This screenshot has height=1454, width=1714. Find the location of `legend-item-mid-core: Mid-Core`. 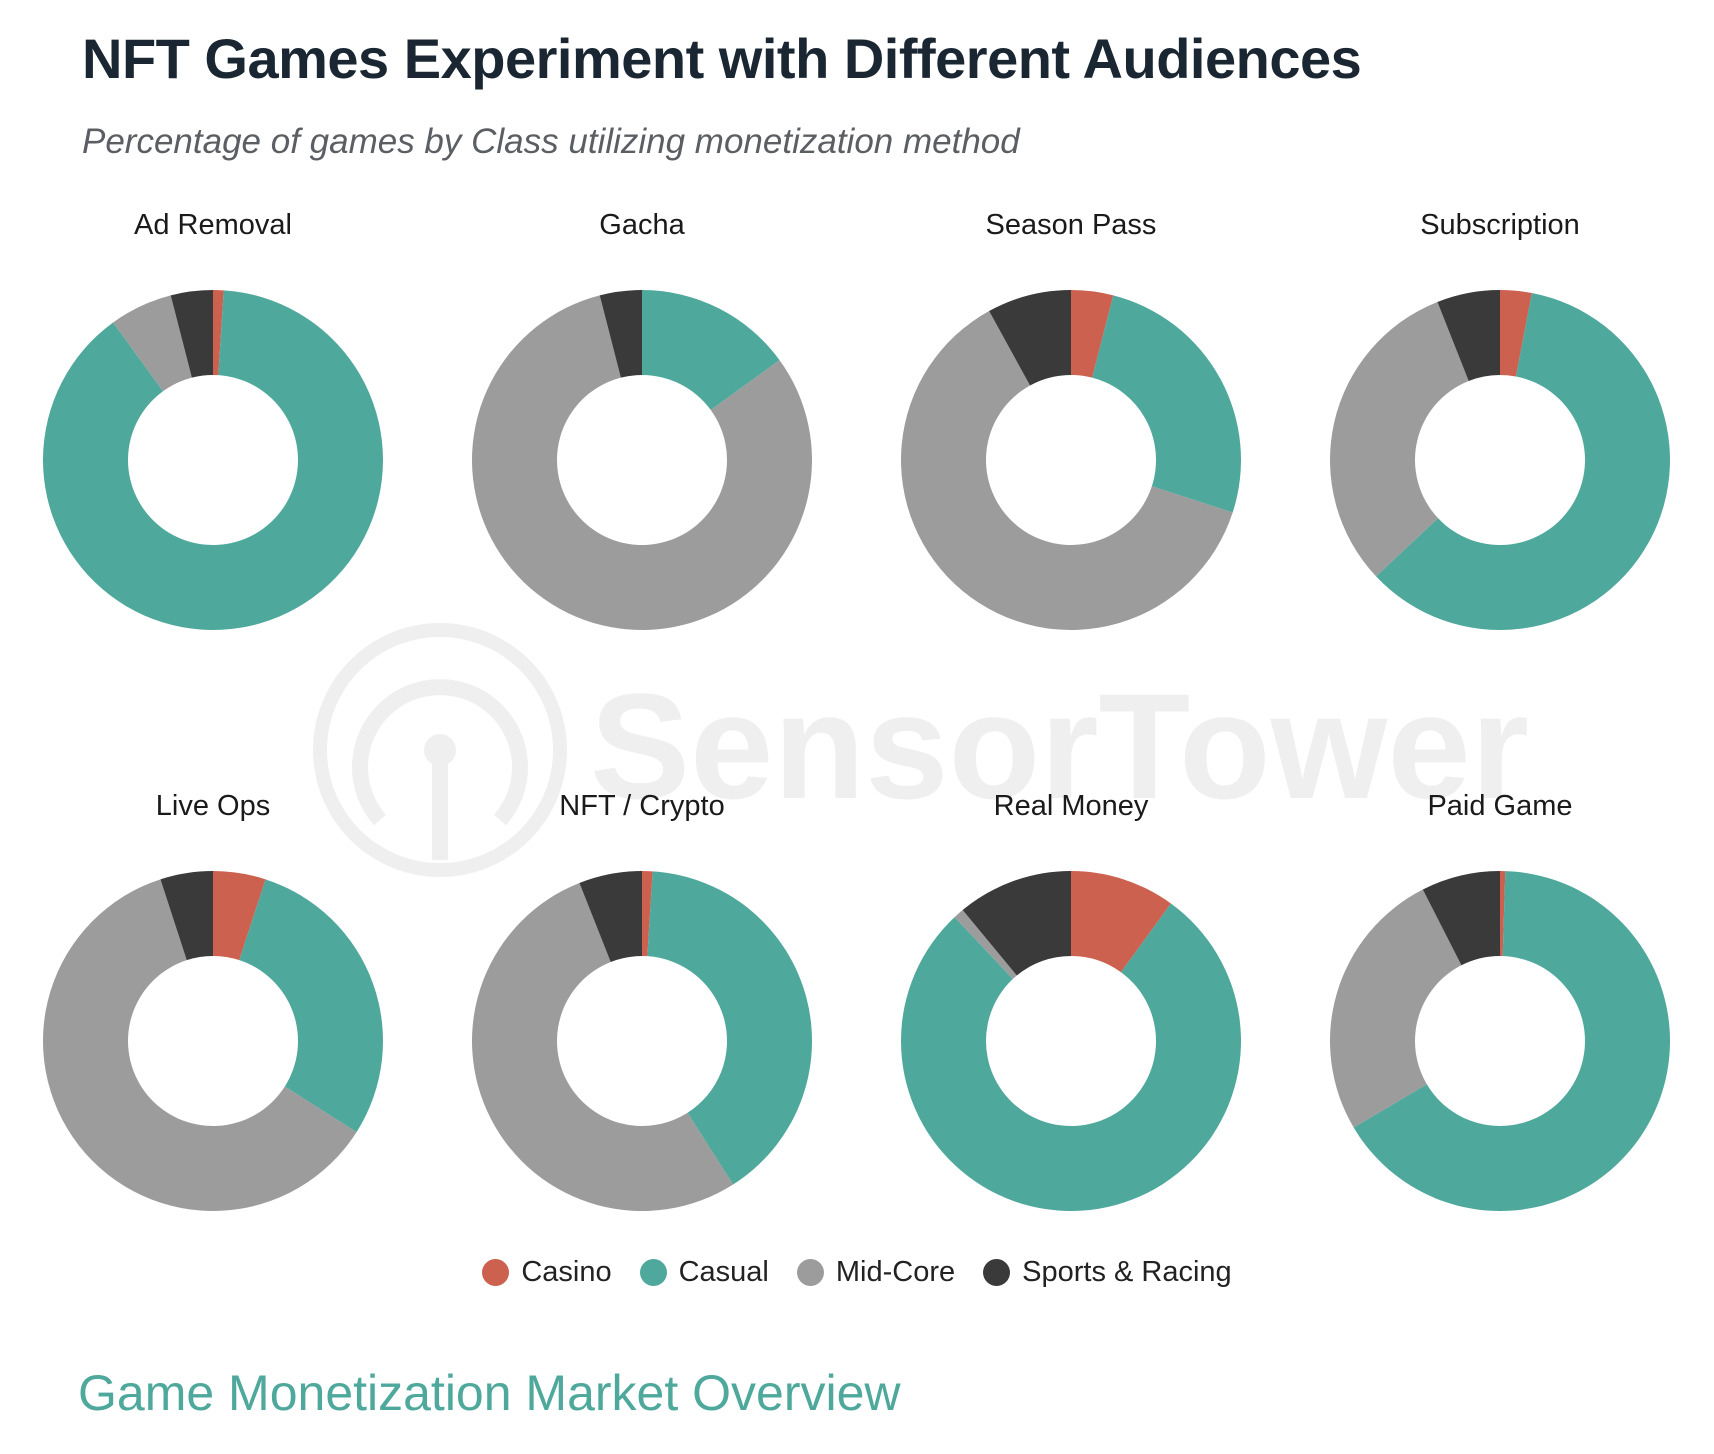

legend-item-mid-core: Mid-Core is located at coordinates (876, 1272).